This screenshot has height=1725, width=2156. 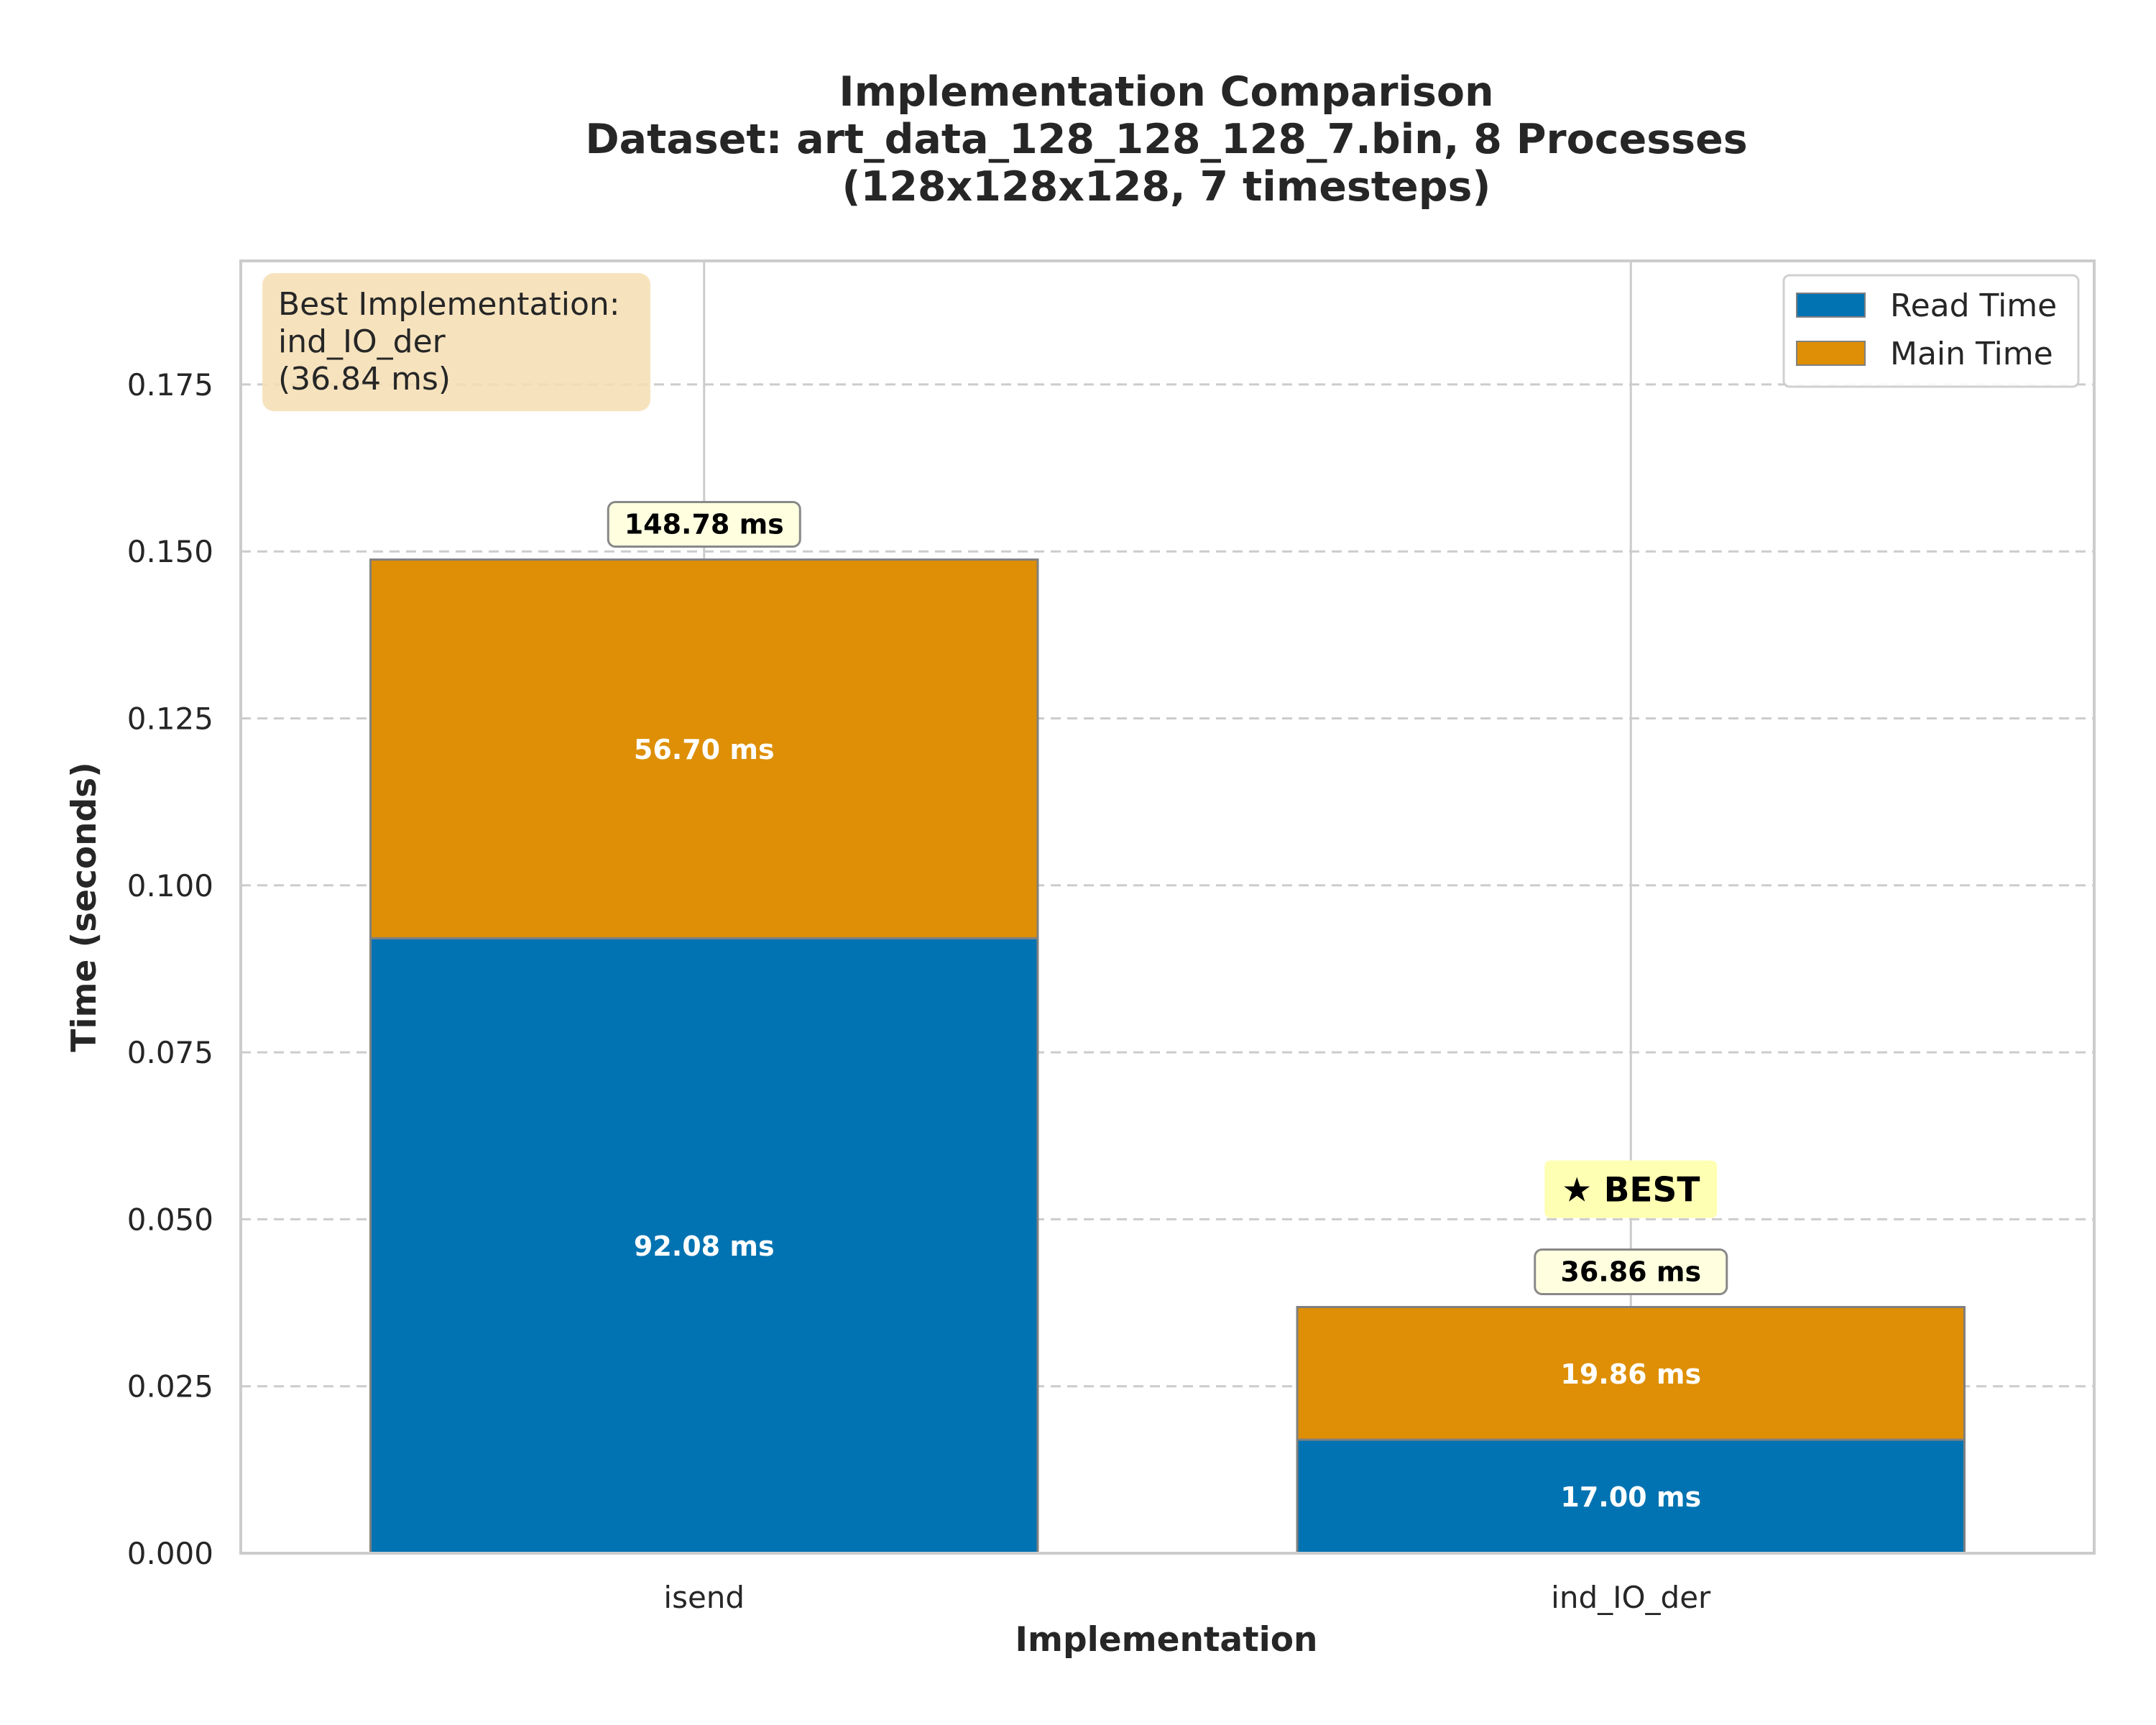 I want to click on x-tick-label: ind_IO_der, so click(x=1631, y=1597).